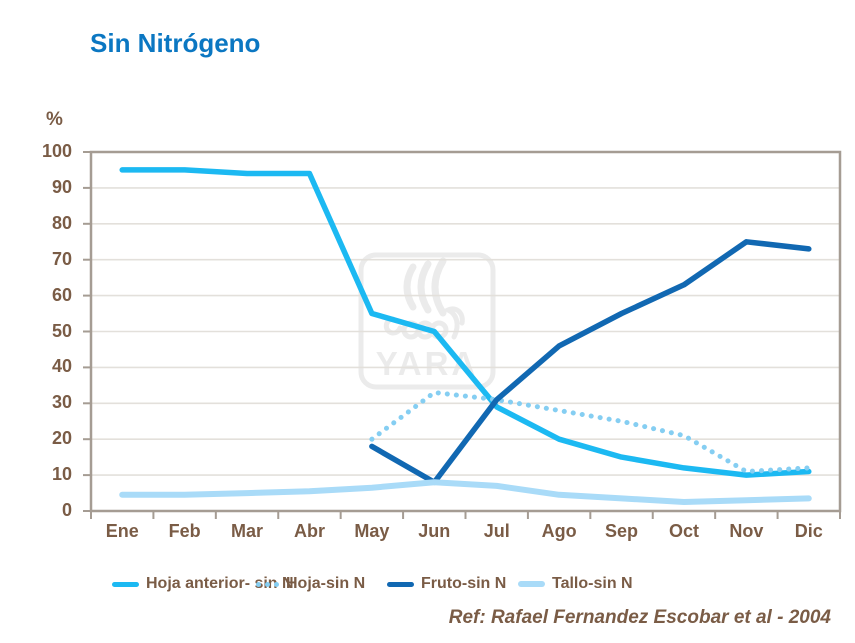  What do you see at coordinates (54, 119) in the screenshot?
I see `y-axis-unit: %` at bounding box center [54, 119].